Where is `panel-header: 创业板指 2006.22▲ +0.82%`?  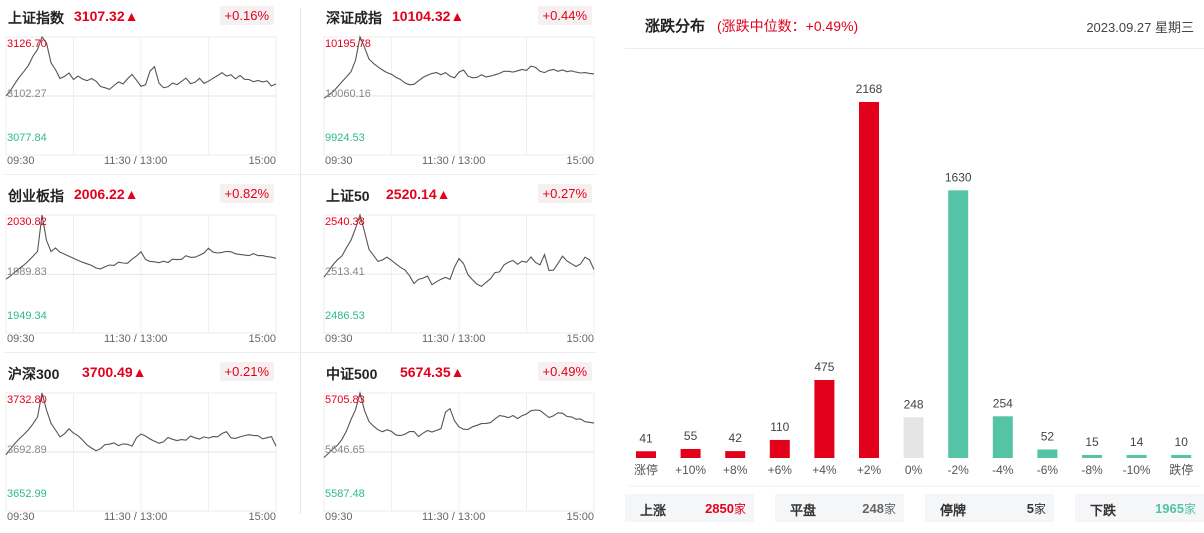 panel-header: 创业板指 2006.22▲ +0.82% is located at coordinates (139, 195).